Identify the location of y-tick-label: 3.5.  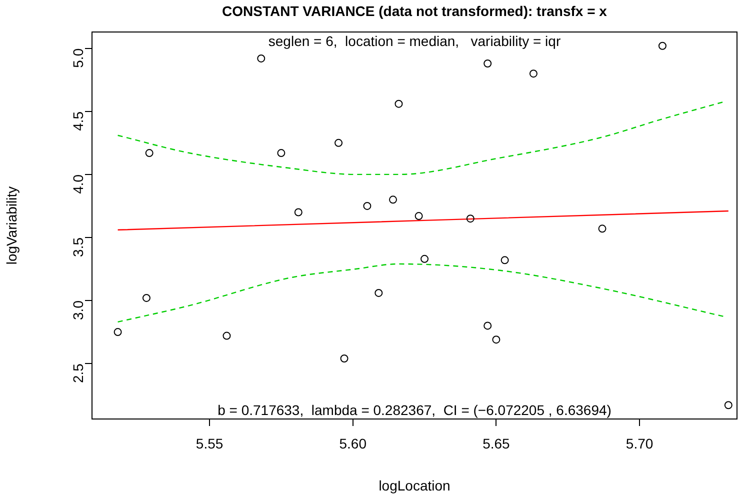
(78, 247).